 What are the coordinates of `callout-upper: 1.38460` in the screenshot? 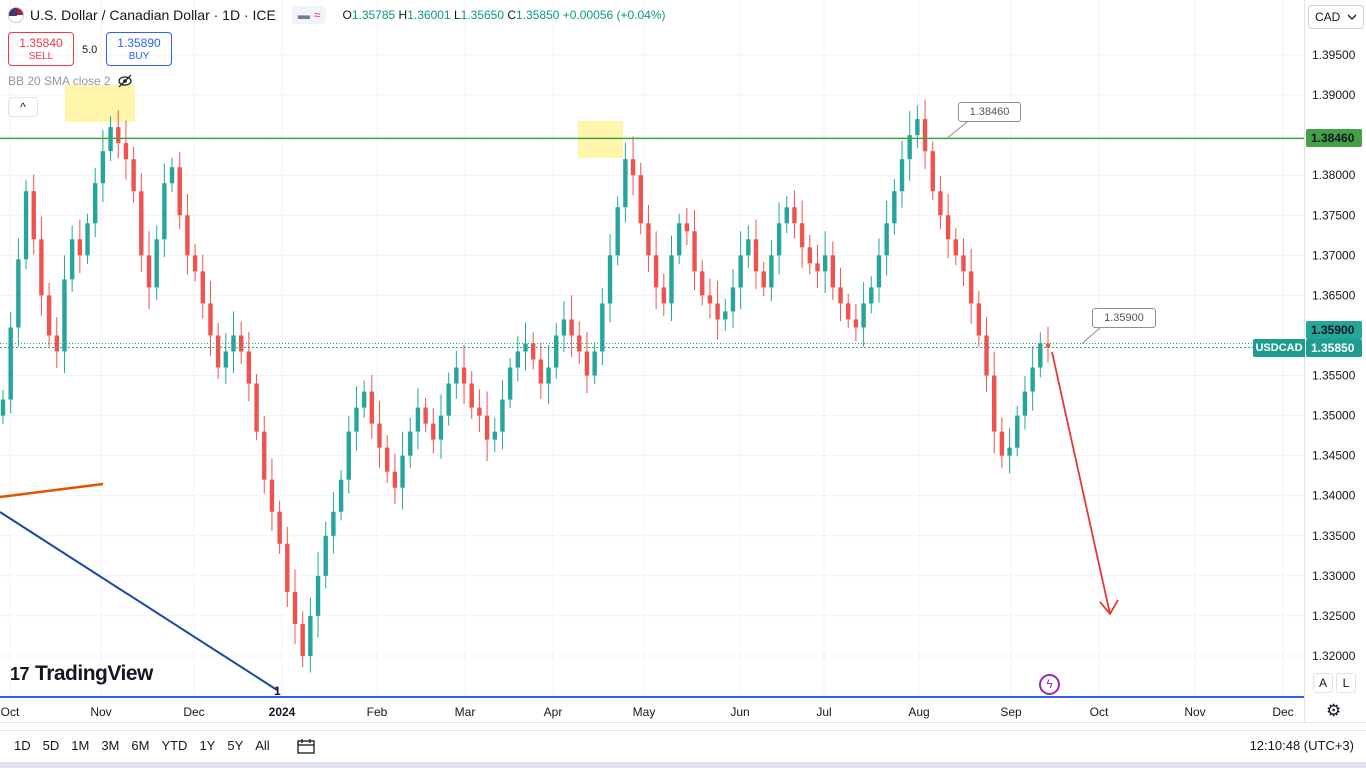 It's located at (989, 112).